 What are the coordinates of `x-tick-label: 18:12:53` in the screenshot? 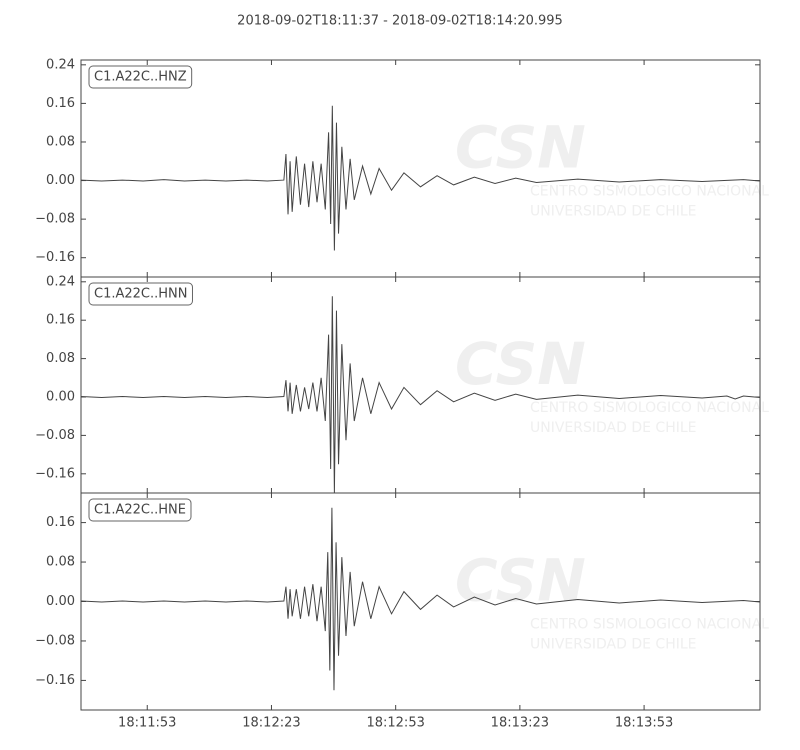 It's located at (395, 723).